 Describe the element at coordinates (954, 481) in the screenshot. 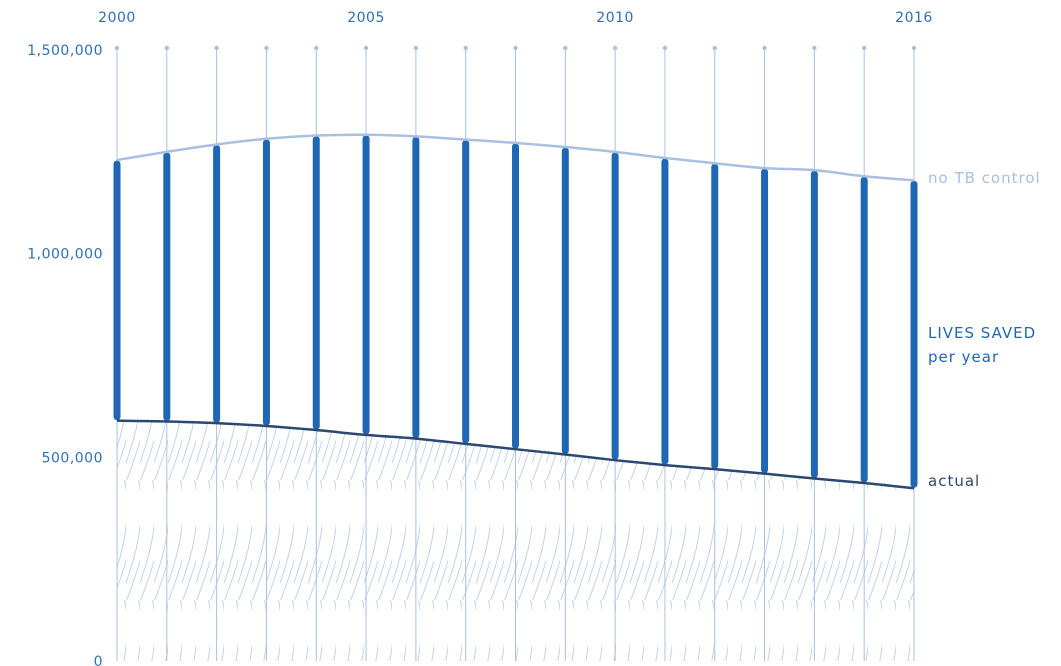

I see `series-label-actual: actual` at that location.